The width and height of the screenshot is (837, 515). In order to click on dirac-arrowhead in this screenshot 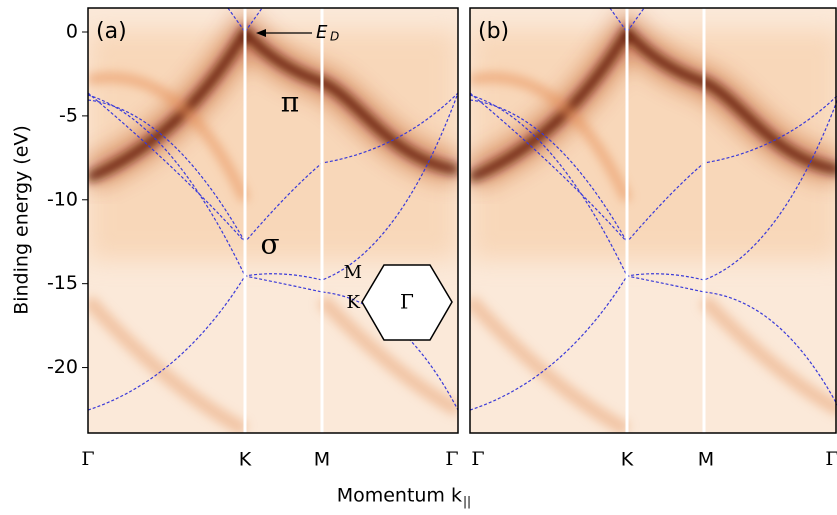, I will do `click(261, 33)`.